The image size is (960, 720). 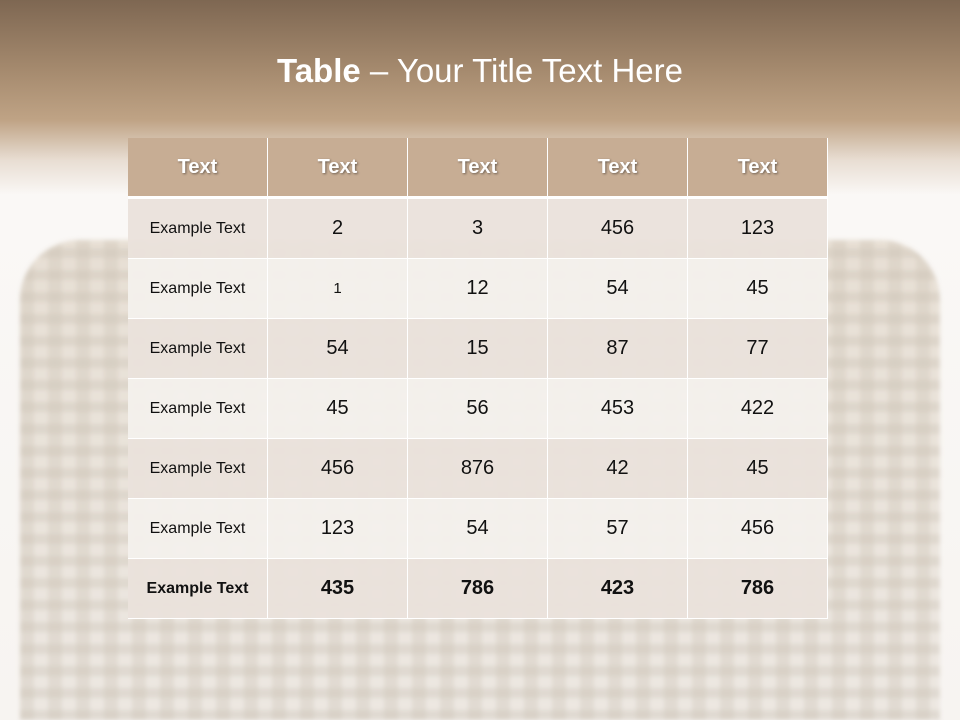 I want to click on value-cell: 453, so click(x=618, y=409).